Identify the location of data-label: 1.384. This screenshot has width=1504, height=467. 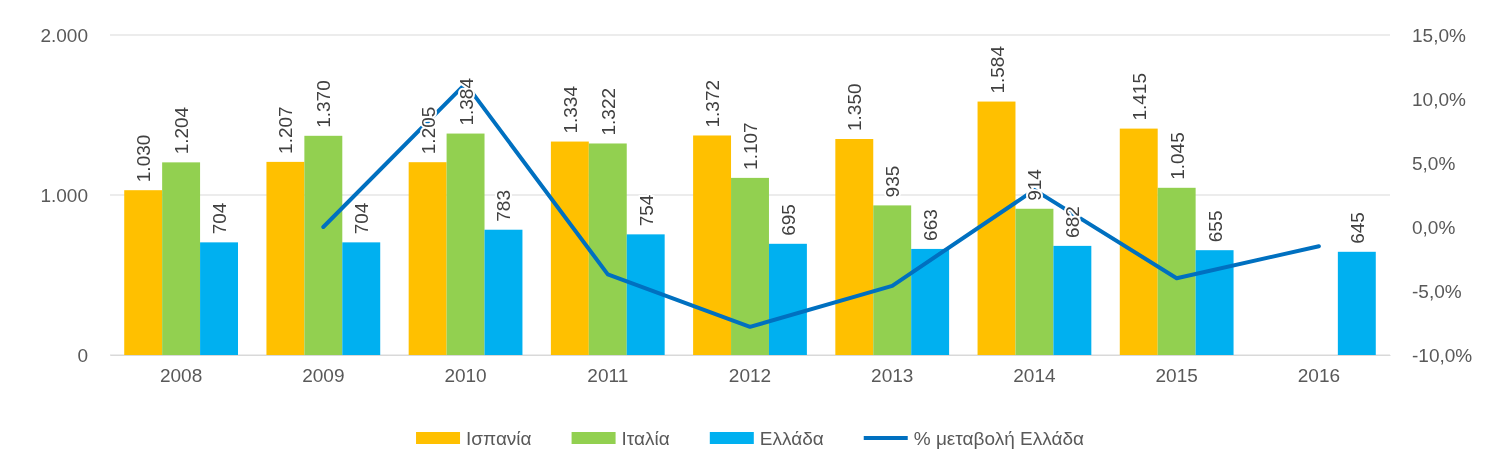
(466, 101).